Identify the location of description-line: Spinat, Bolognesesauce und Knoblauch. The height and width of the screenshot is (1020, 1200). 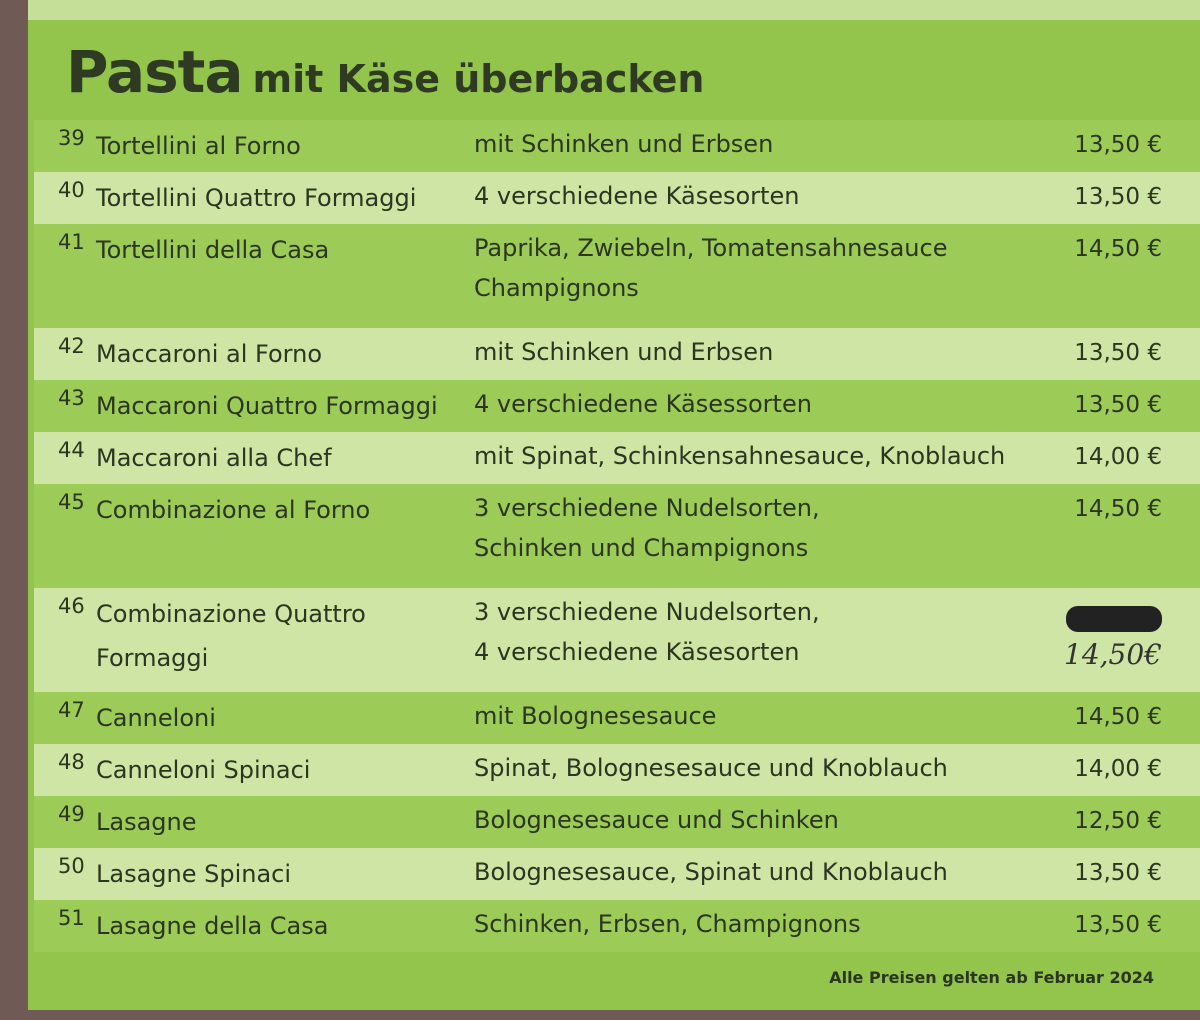
(711, 768).